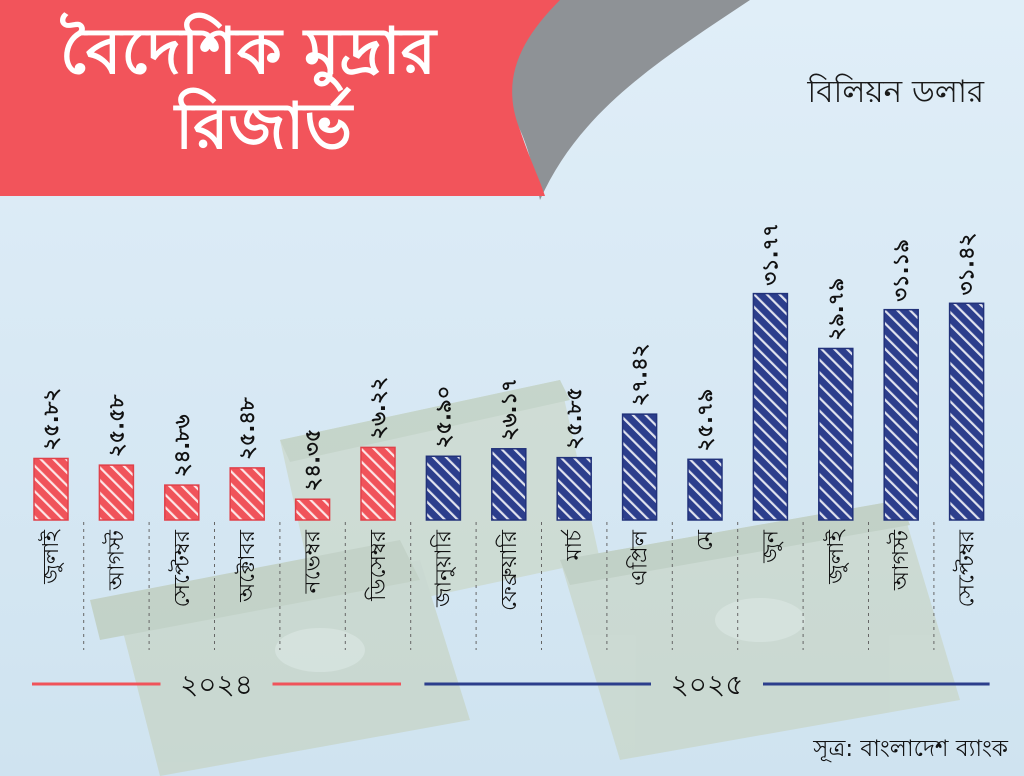 Image resolution: width=1024 pixels, height=776 pixels. What do you see at coordinates (705, 540) in the screenshot?
I see `month-label: মে` at bounding box center [705, 540].